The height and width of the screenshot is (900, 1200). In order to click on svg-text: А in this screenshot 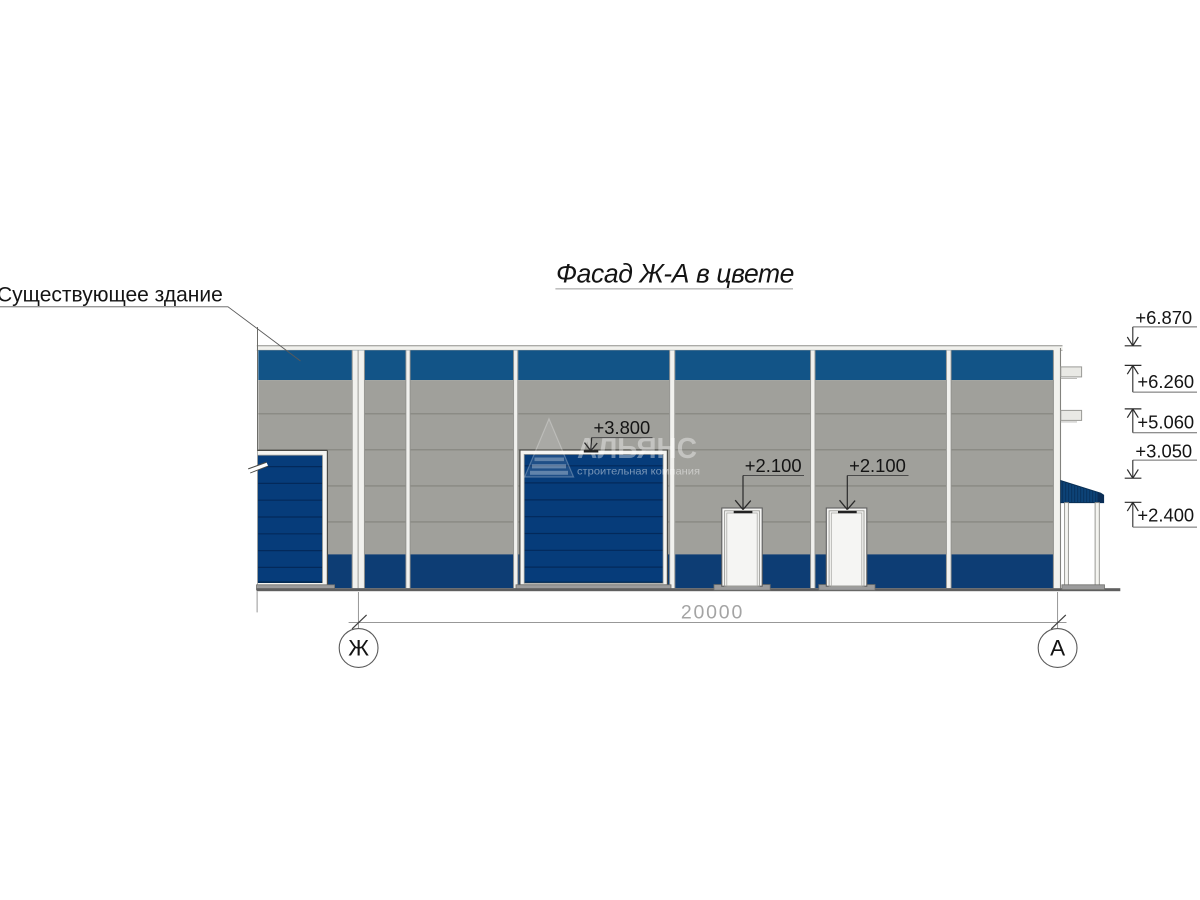, I will do `click(1057, 647)`.